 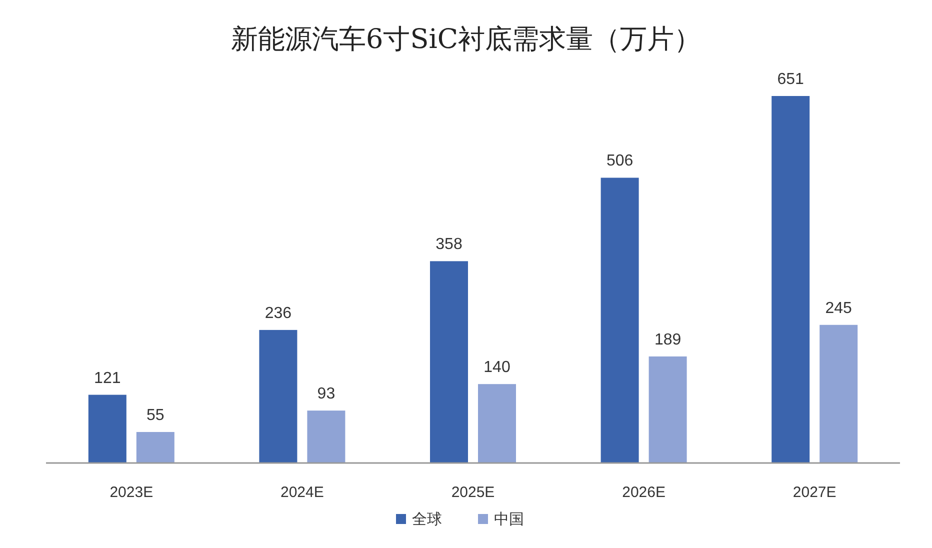 What do you see at coordinates (509, 519) in the screenshot?
I see `legend-label: 中国` at bounding box center [509, 519].